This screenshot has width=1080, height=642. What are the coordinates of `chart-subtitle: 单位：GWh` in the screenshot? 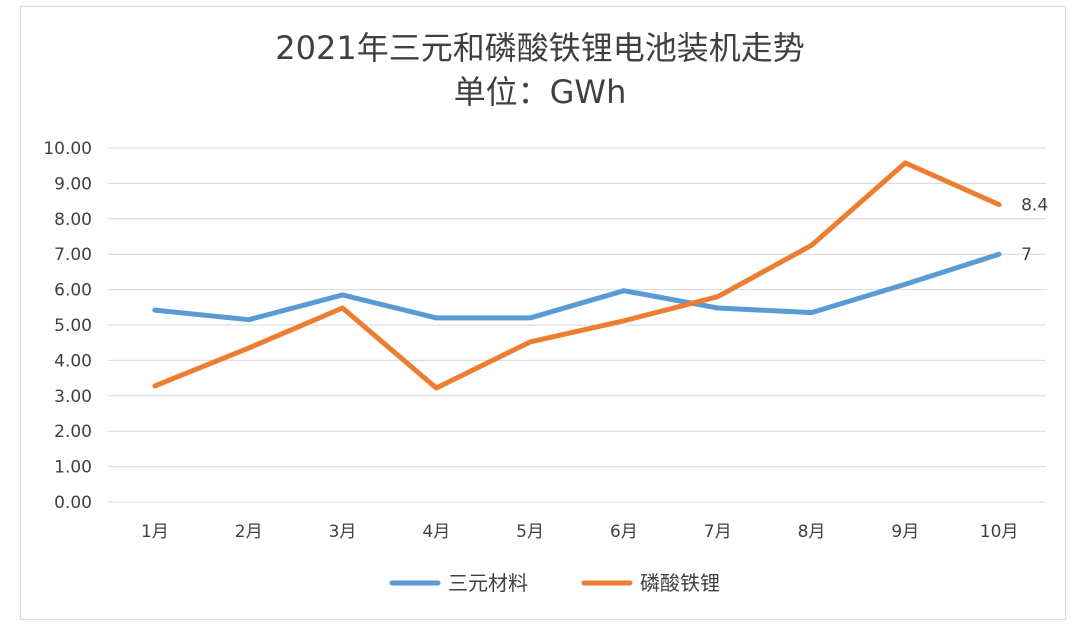 It's located at (540, 92).